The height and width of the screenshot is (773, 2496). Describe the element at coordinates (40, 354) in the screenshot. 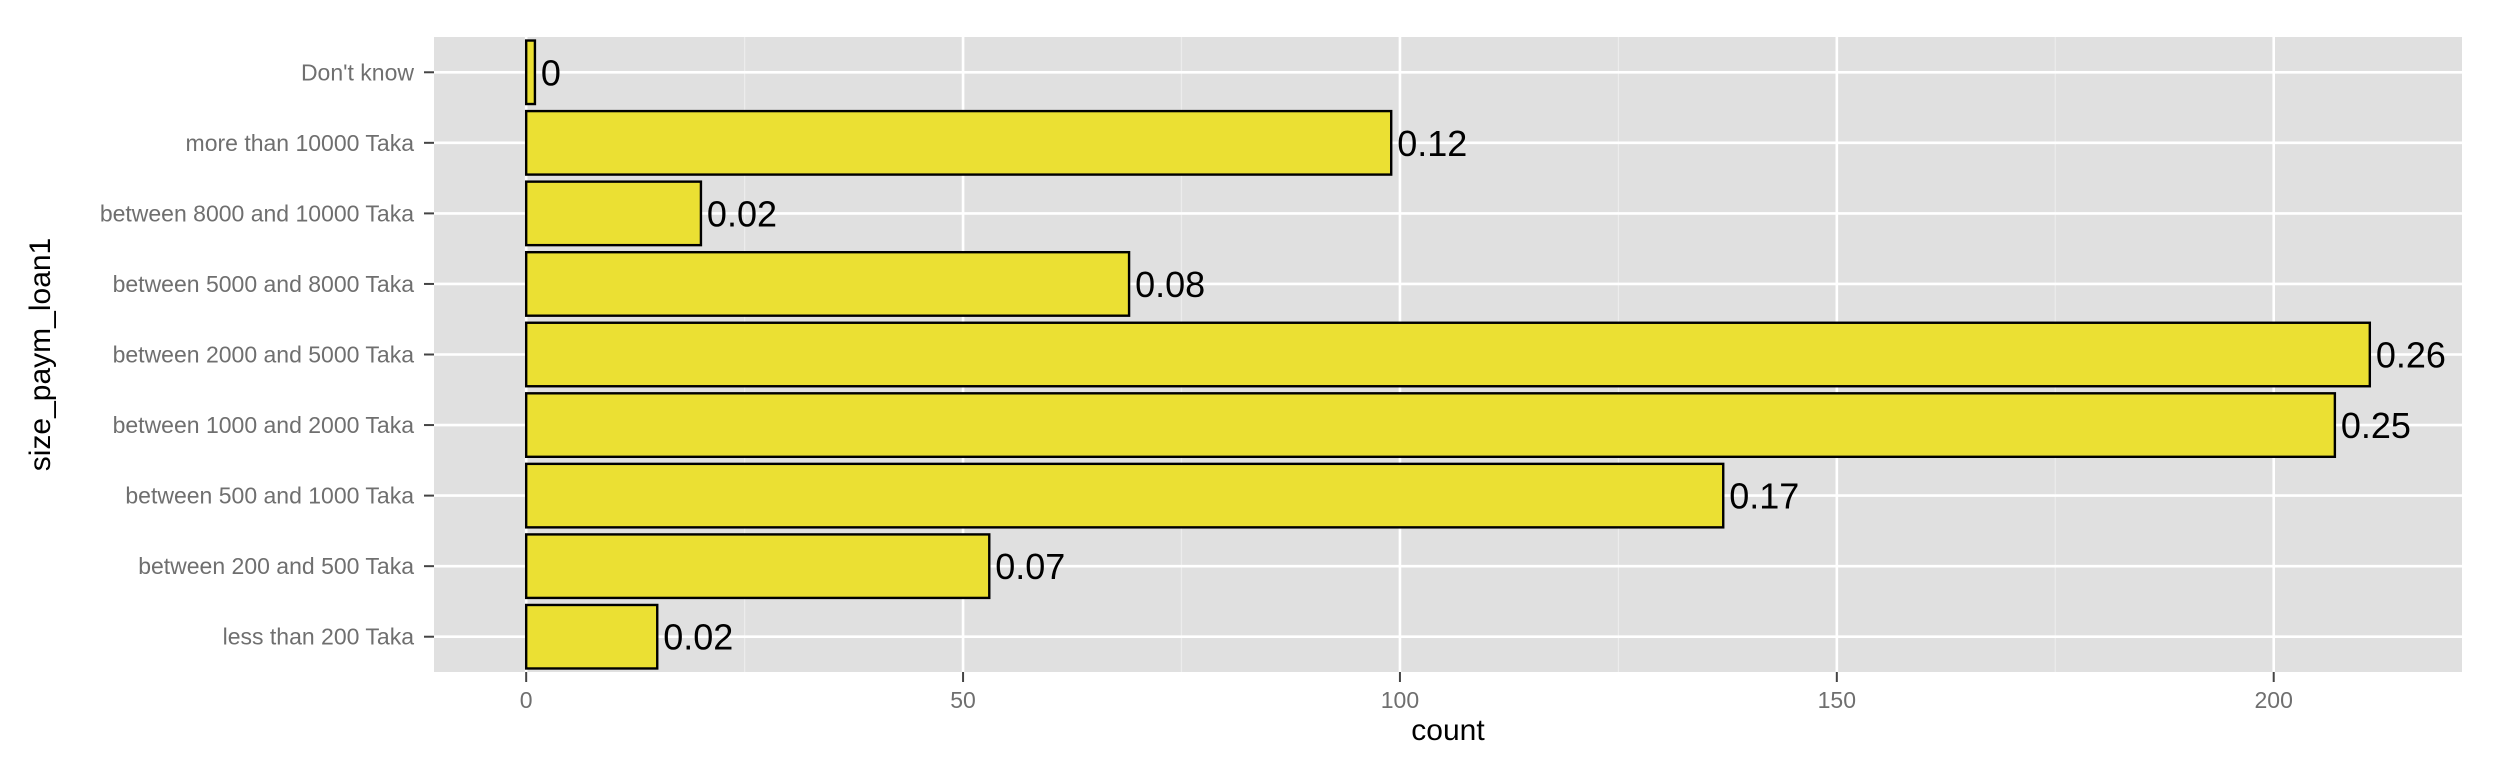

I see `y-axis-title: size_paym_loan1` at that location.